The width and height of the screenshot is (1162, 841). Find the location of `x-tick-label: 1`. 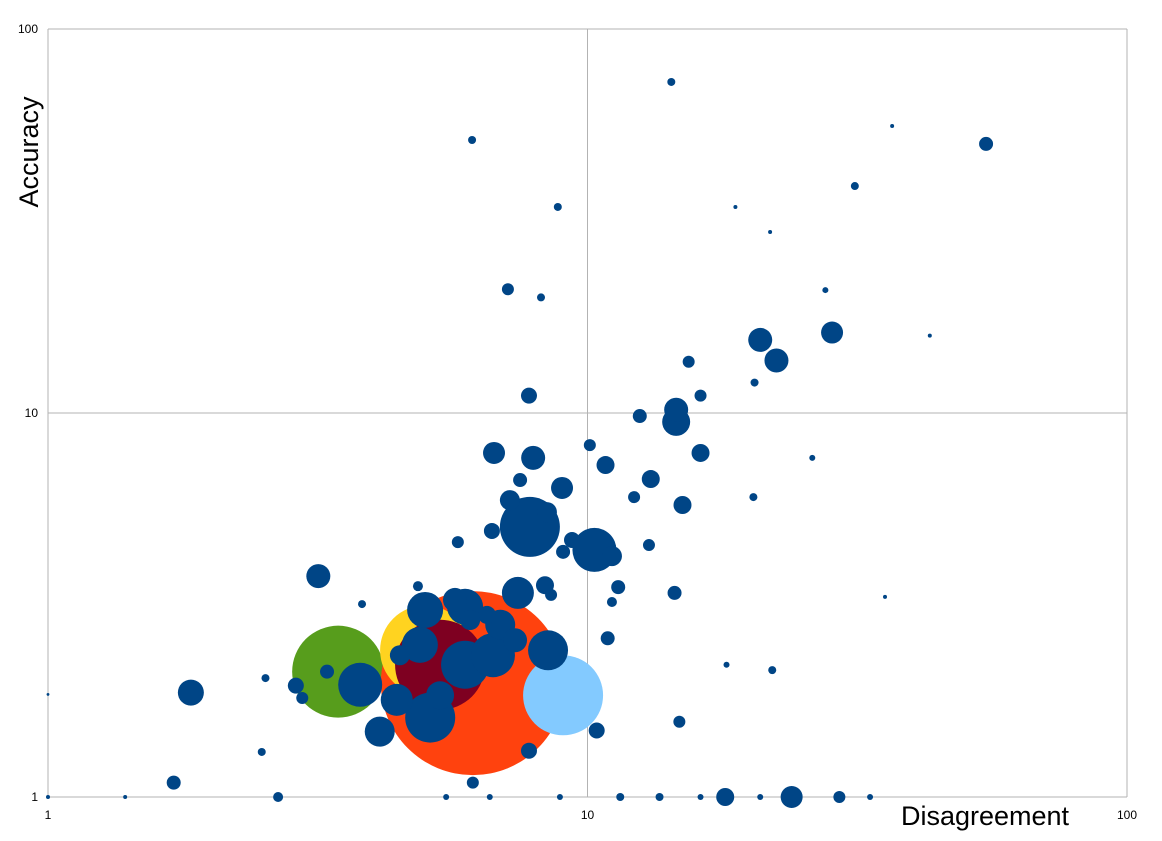

x-tick-label: 1 is located at coordinates (48, 815).